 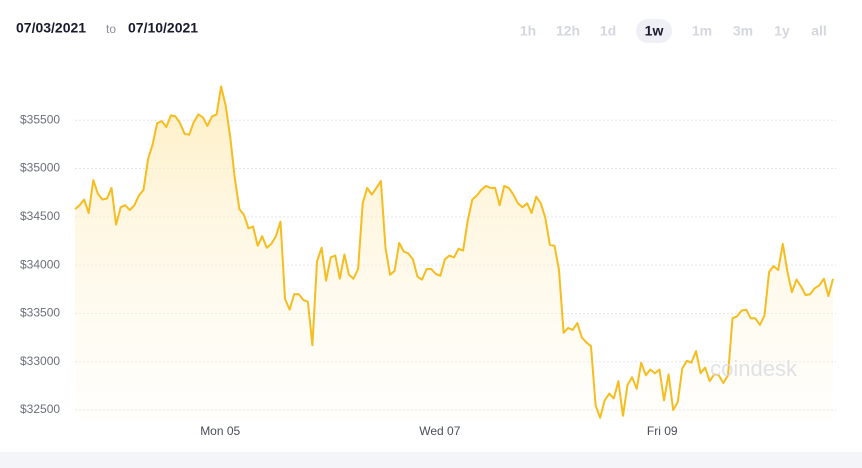 I want to click on y-tick-label: $35000, so click(x=40, y=168).